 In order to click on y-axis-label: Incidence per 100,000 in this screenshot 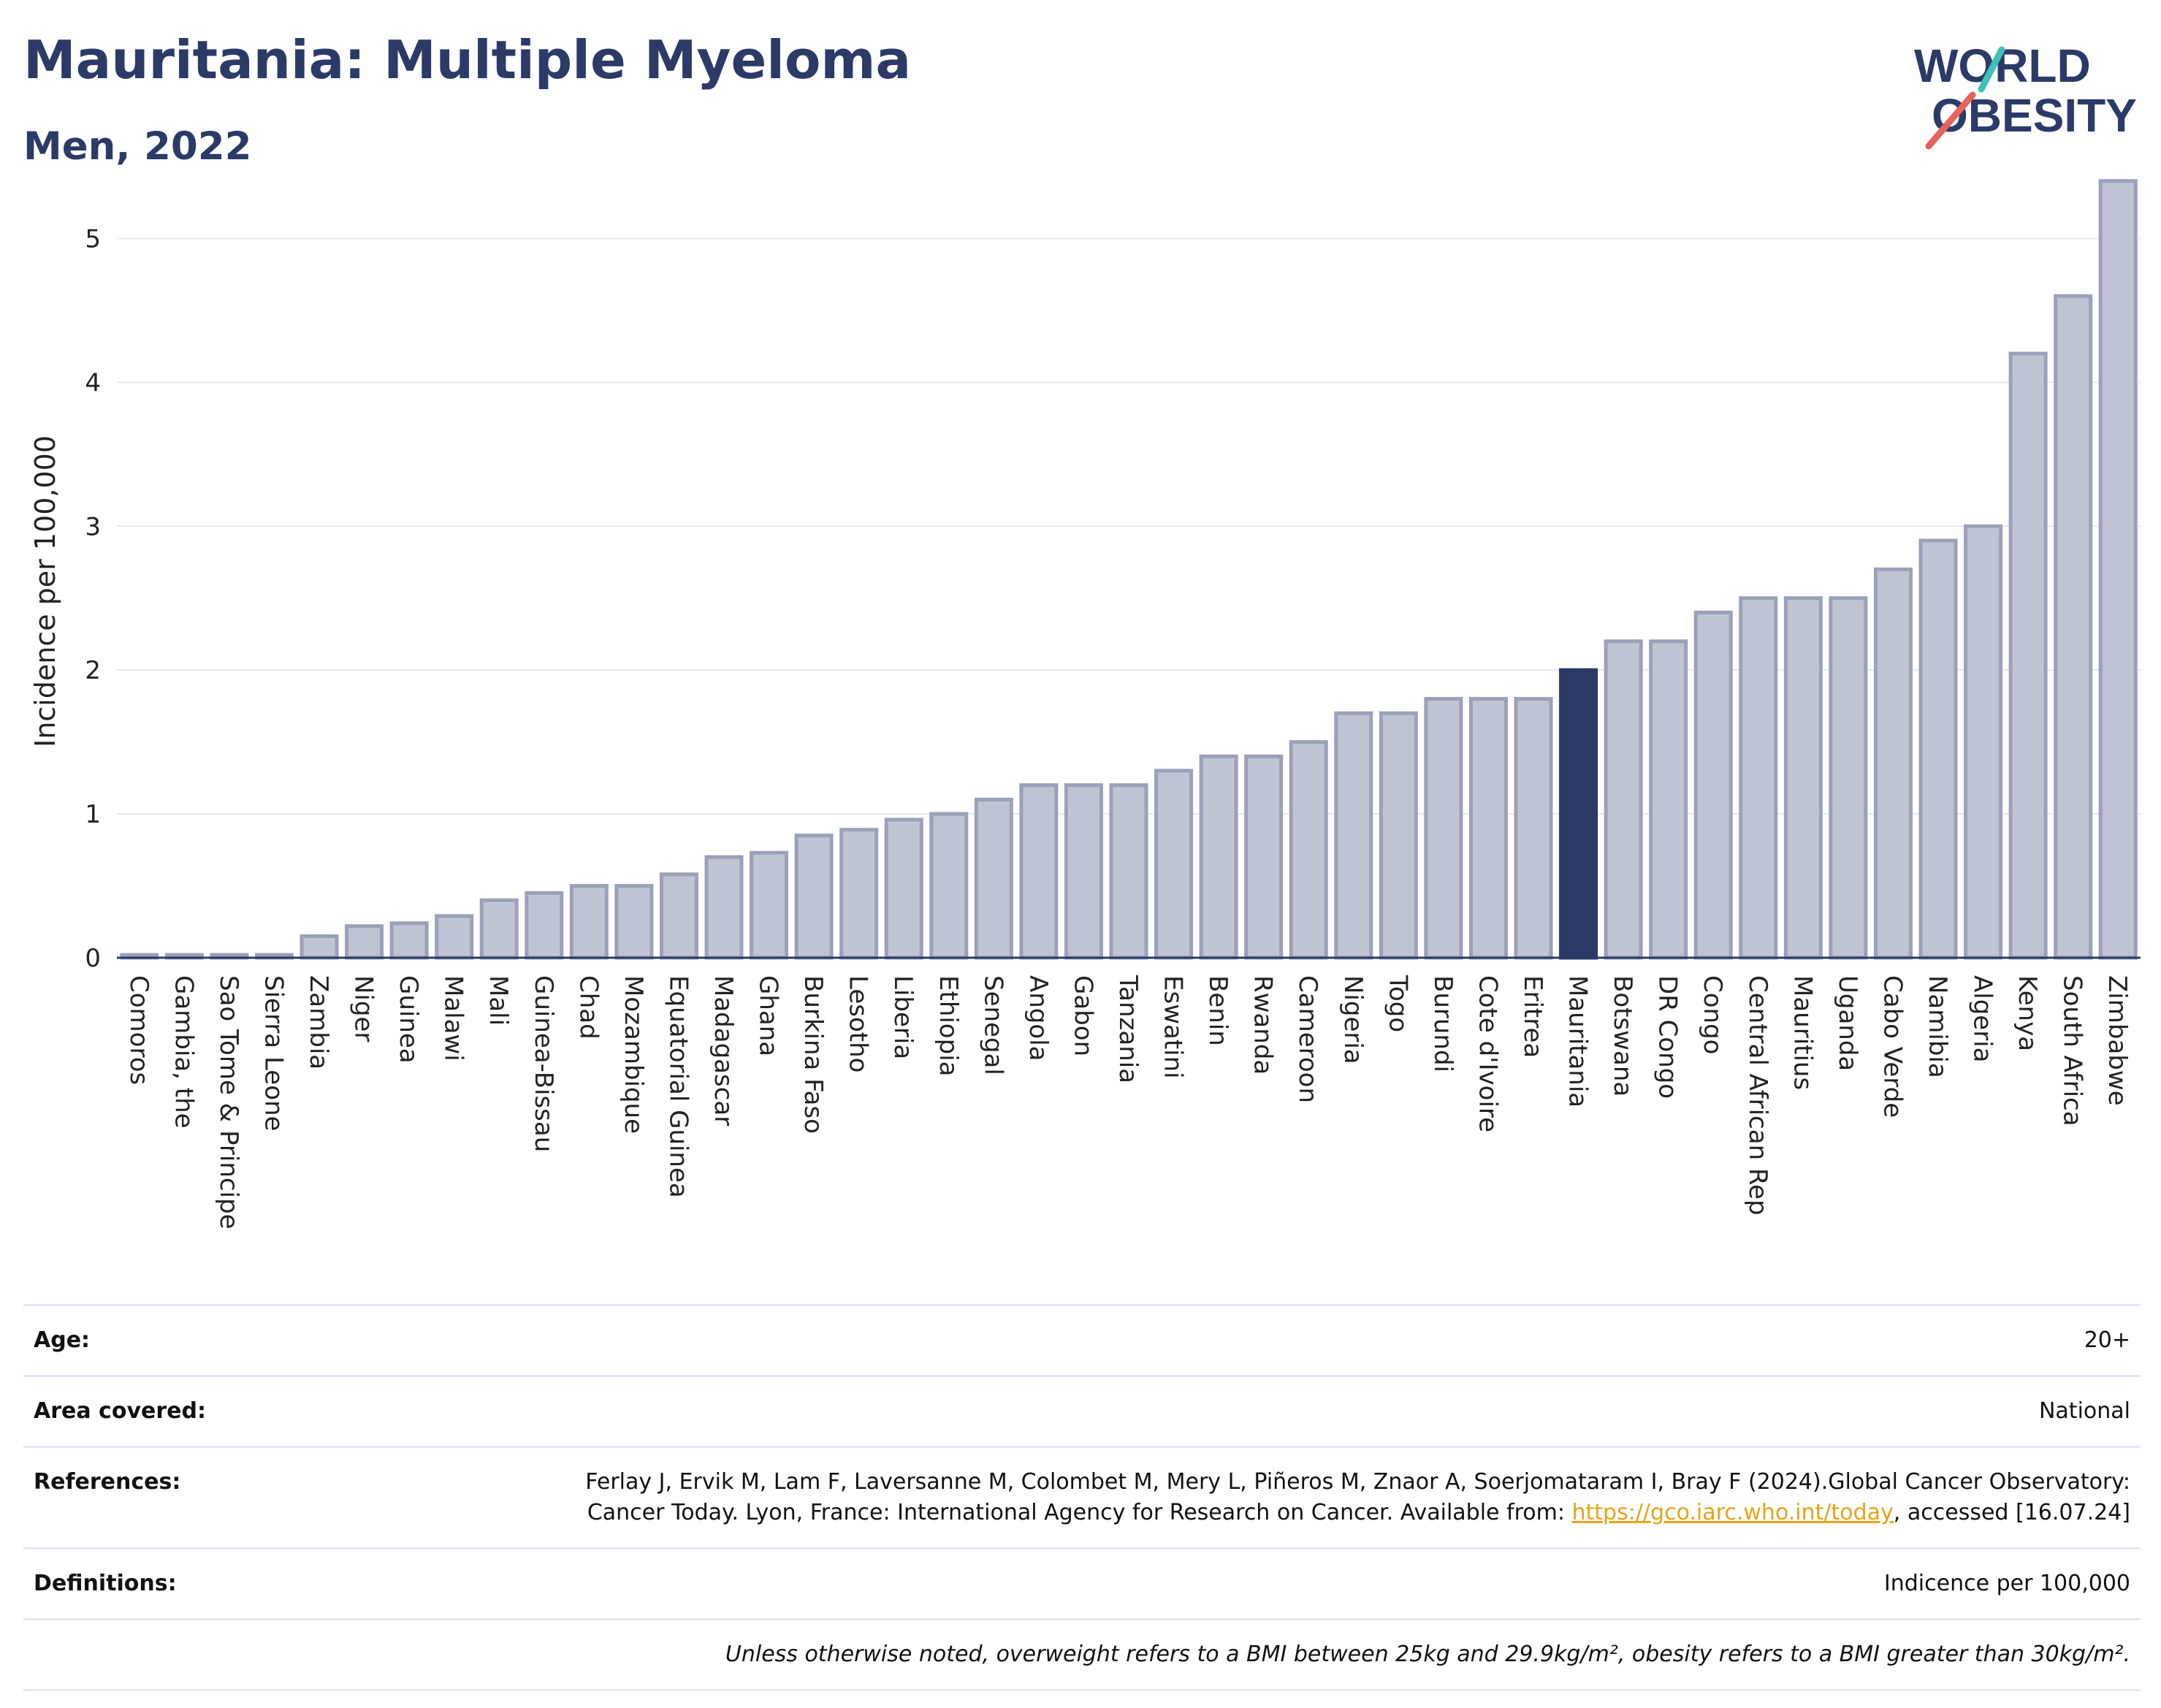, I will do `click(45, 591)`.